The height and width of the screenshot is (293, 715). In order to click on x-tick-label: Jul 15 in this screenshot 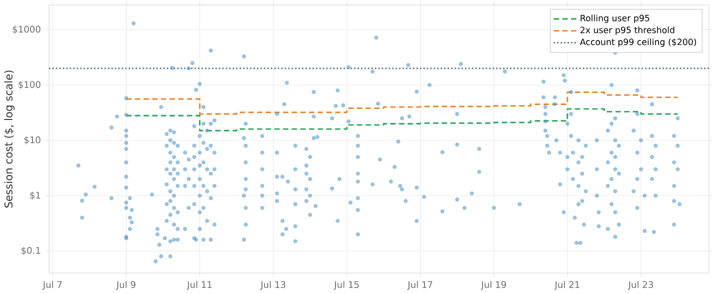, I will do `click(346, 285)`.